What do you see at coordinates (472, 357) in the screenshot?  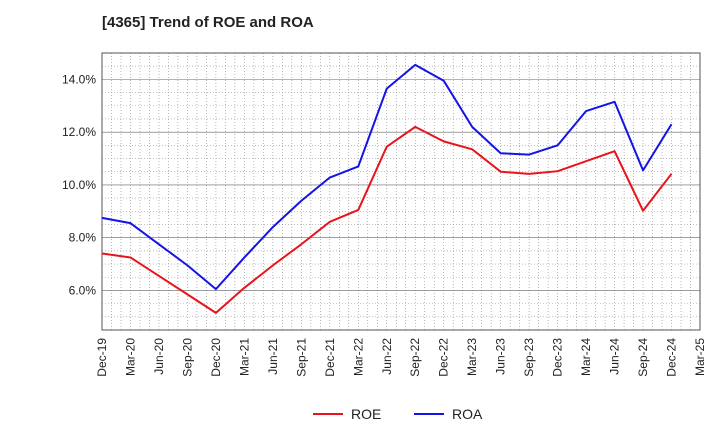 I see `x-tick-label: Mar-23` at bounding box center [472, 357].